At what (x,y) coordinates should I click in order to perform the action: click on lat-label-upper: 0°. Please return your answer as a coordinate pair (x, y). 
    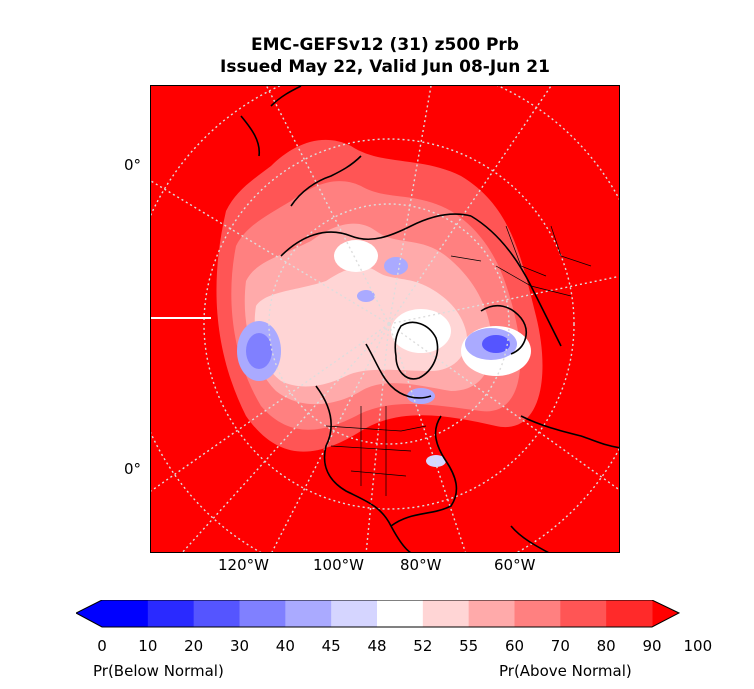
    Looking at the image, I should click on (133, 165).